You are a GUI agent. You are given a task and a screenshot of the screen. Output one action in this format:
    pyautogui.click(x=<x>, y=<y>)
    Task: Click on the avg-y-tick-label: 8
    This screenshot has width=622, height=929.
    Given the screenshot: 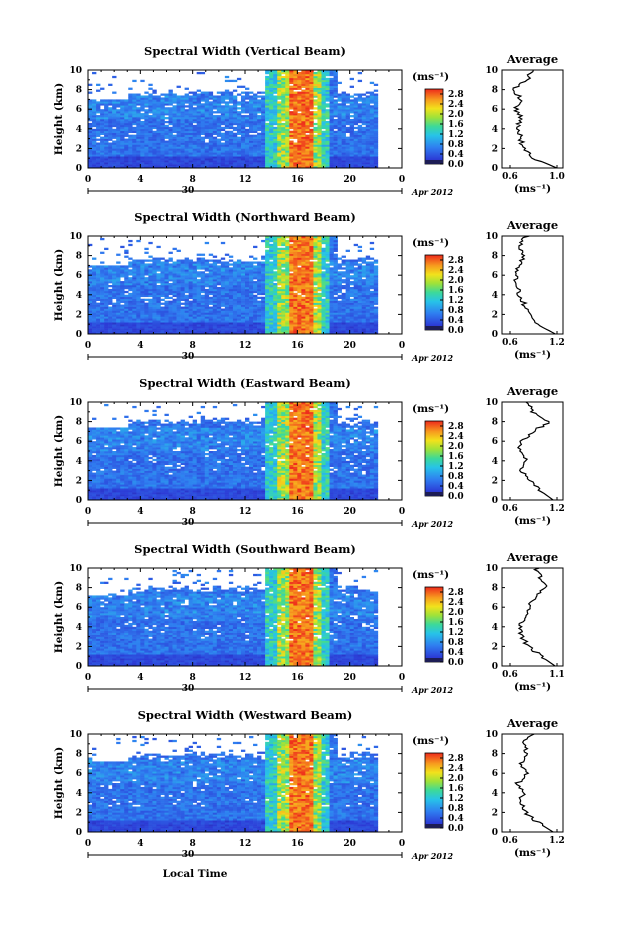 What is the action you would take?
    pyautogui.click(x=495, y=91)
    